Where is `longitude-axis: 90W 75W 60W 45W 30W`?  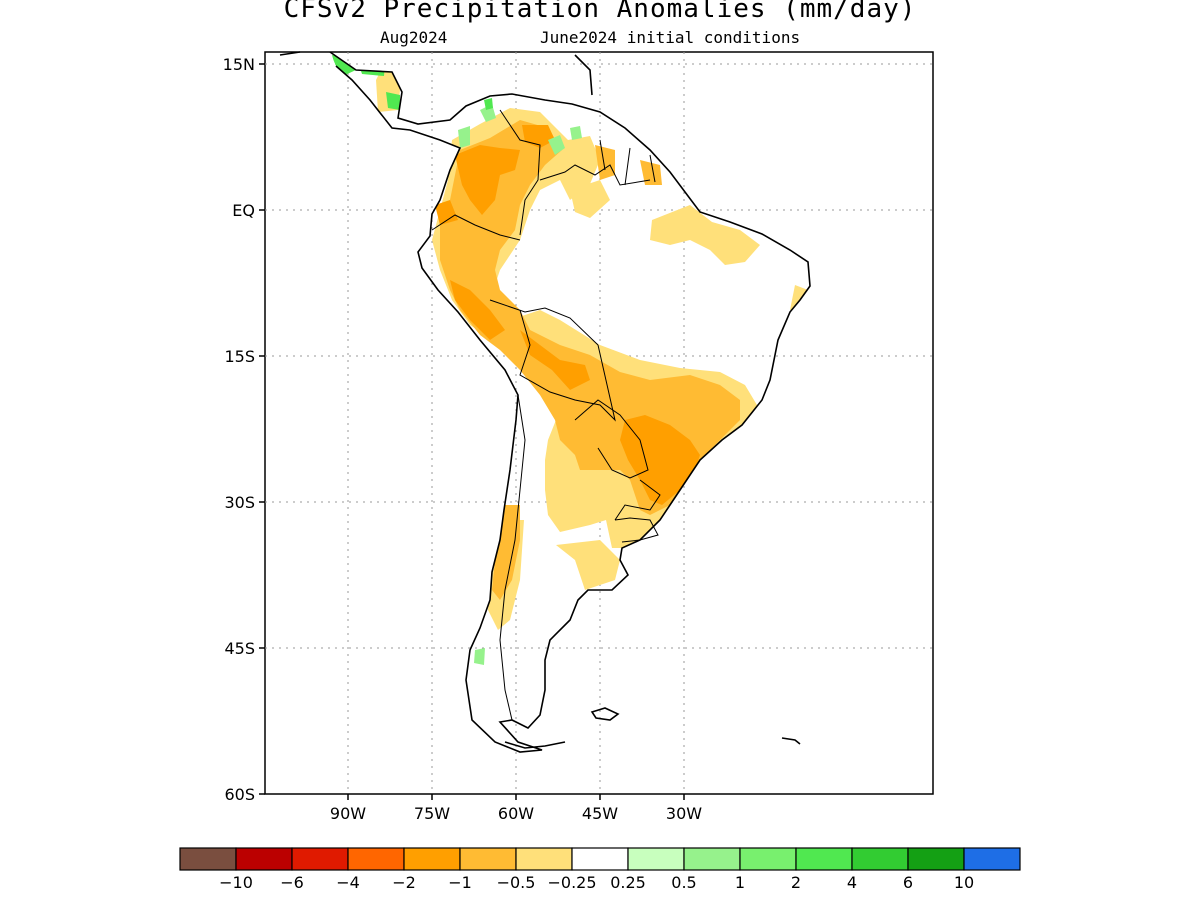 longitude-axis: 90W 75W 60W 45W 30W is located at coordinates (516, 808).